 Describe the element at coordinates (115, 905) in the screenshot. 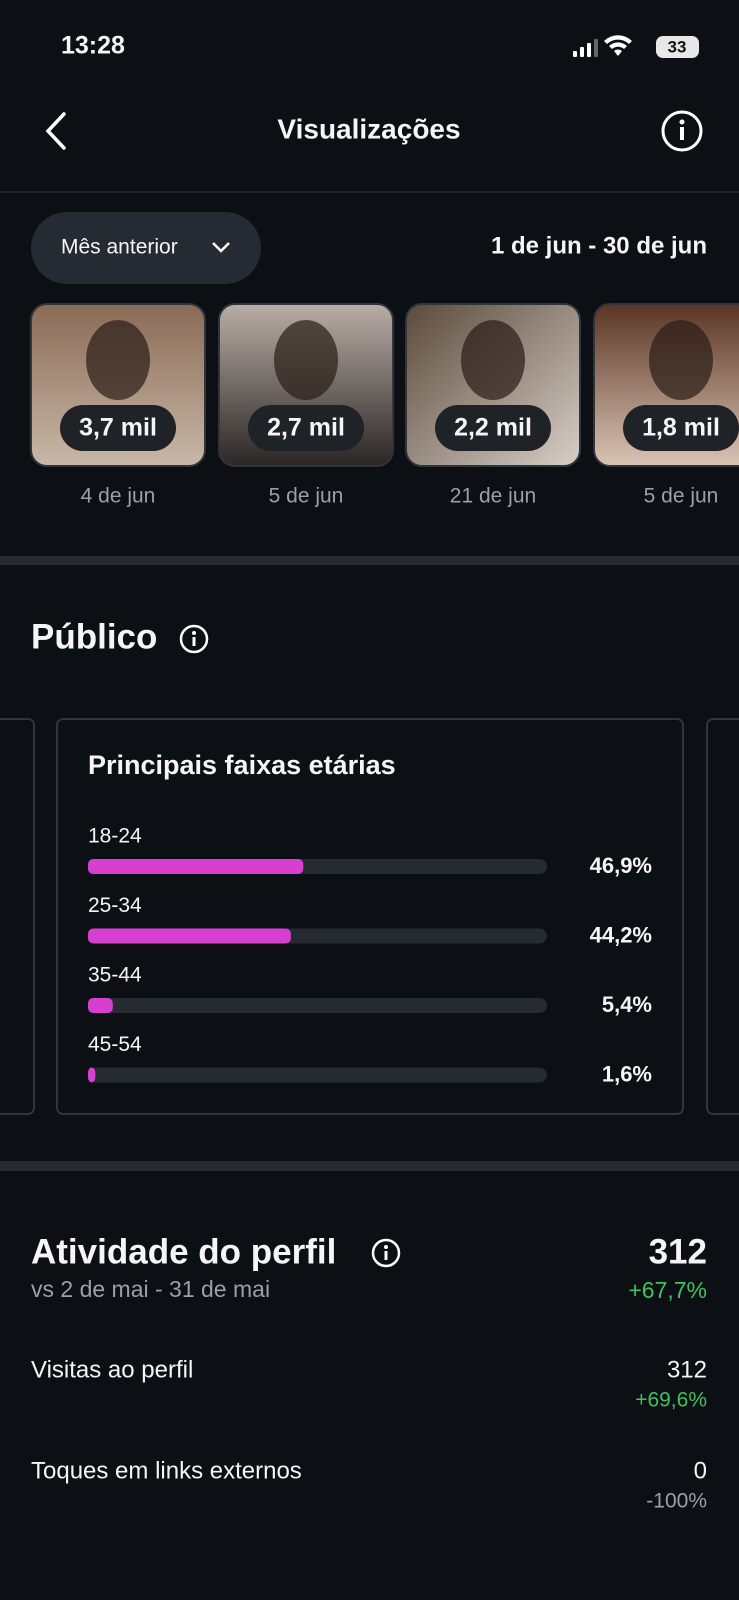

I see `age-range: 25-34` at that location.